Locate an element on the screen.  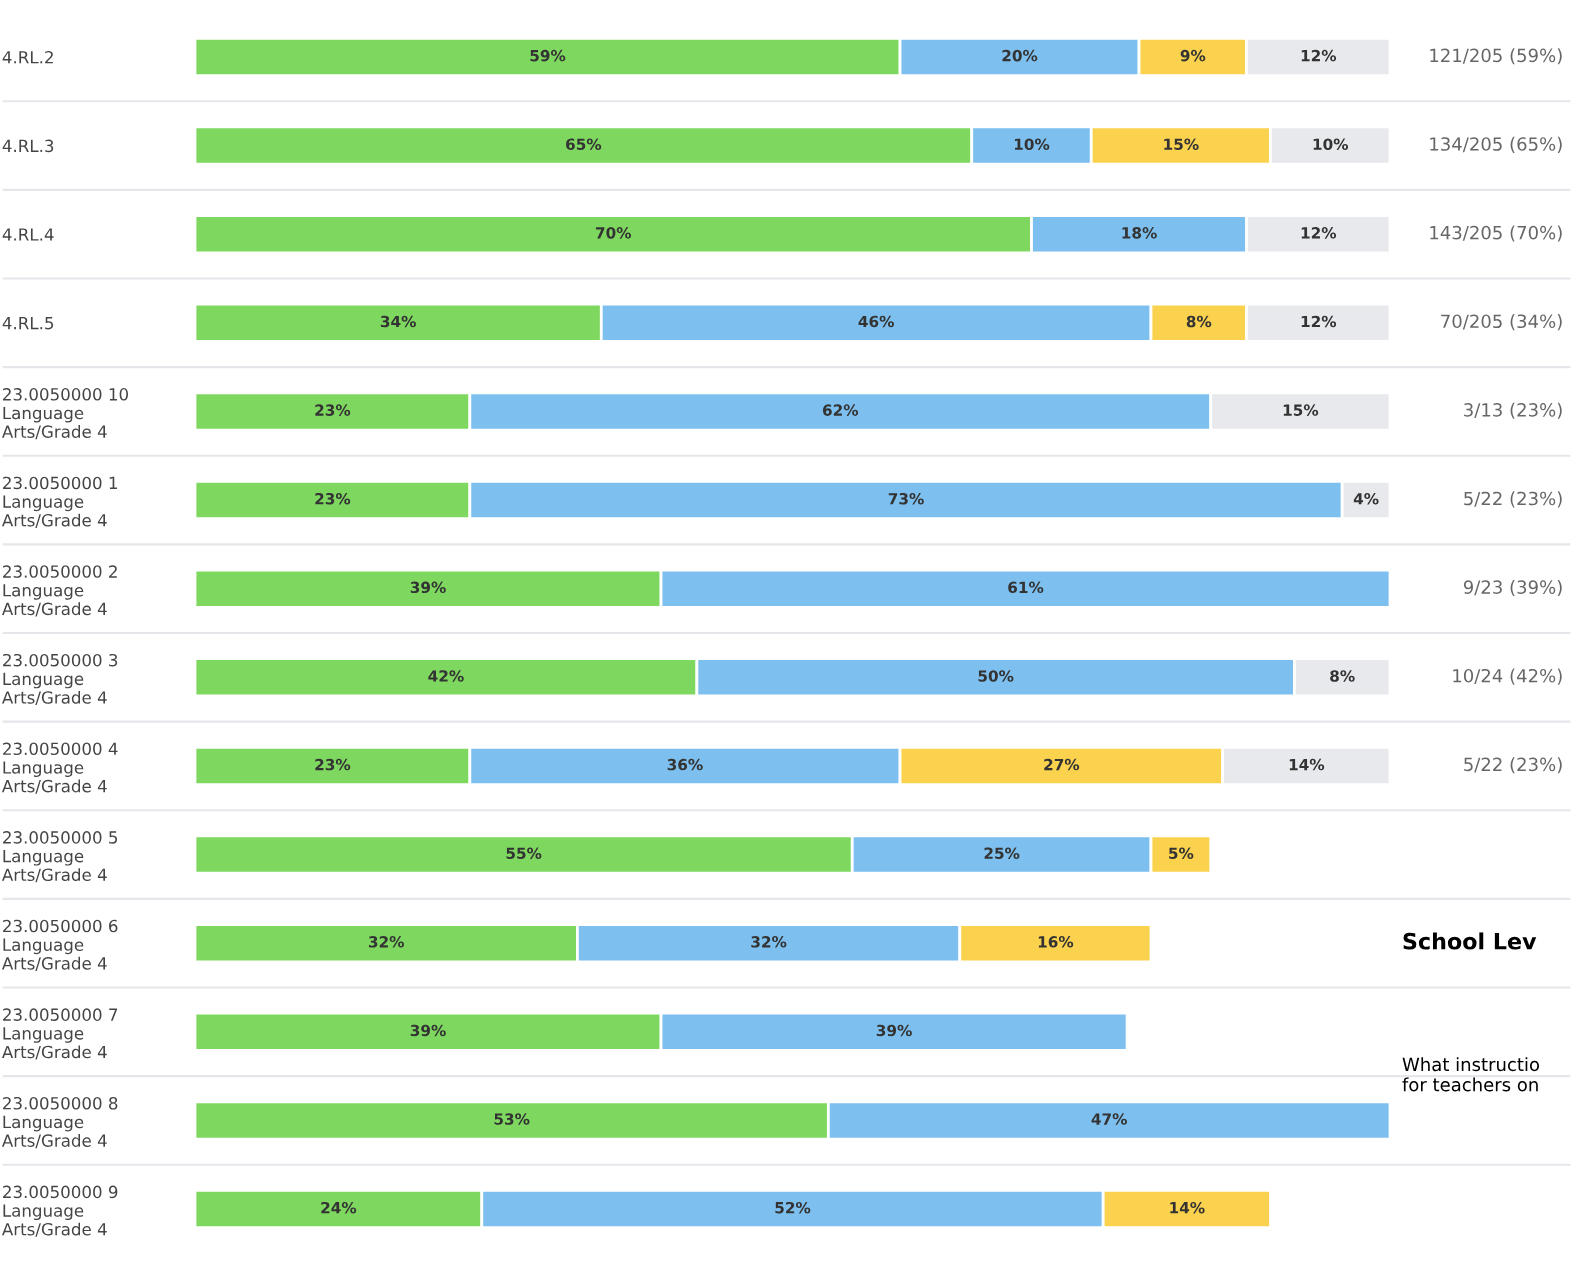
data-label: 47% is located at coordinates (1109, 1119).